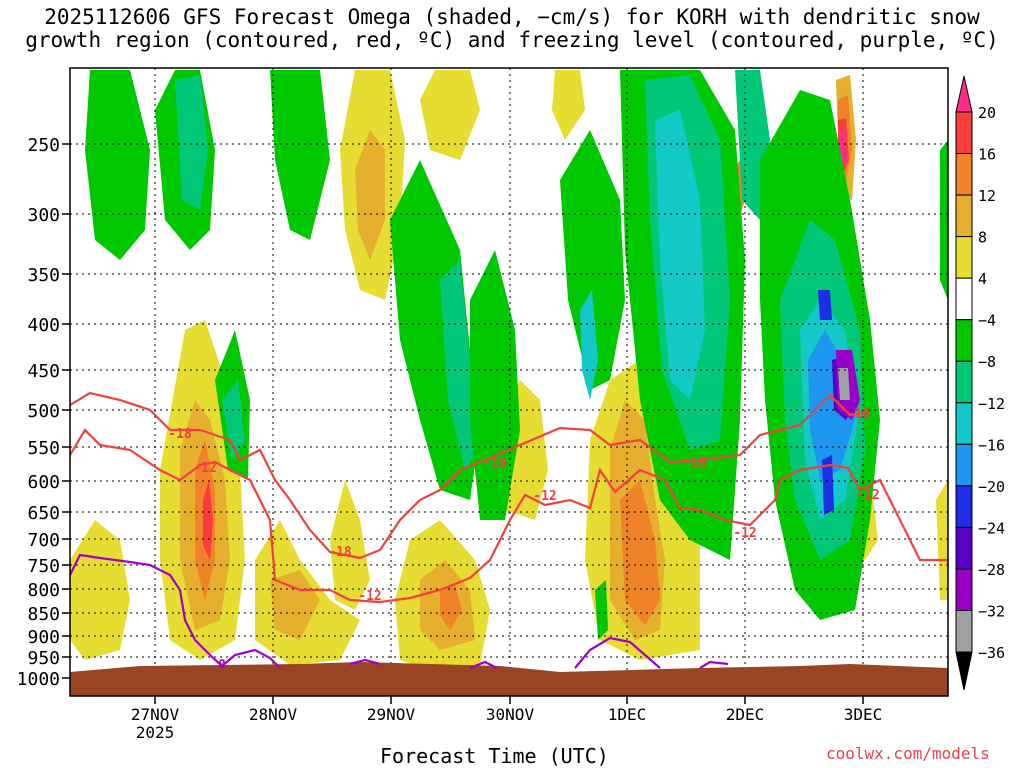 The image size is (1024, 768). Describe the element at coordinates (908, 753) in the screenshot. I see `source-credit: coolwx.com/models` at that location.